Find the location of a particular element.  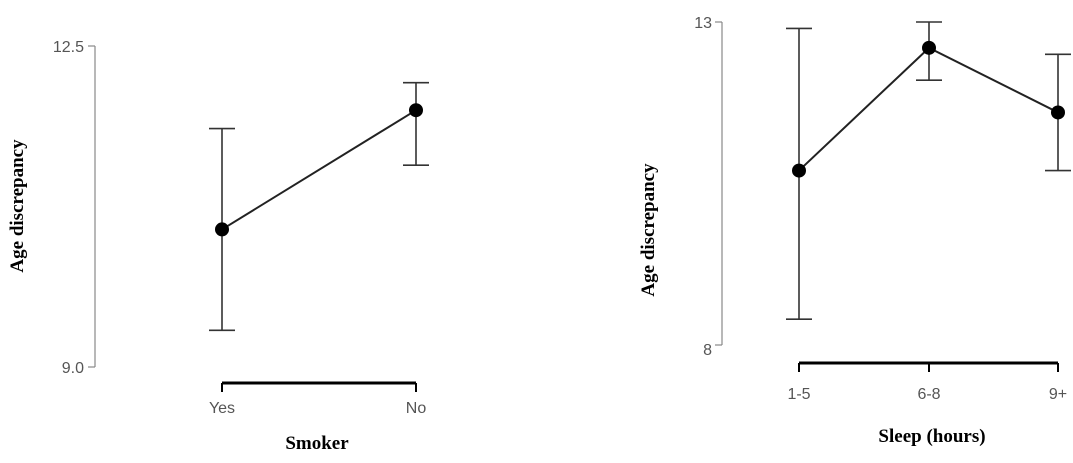

x-tick-label: No is located at coordinates (416, 408).